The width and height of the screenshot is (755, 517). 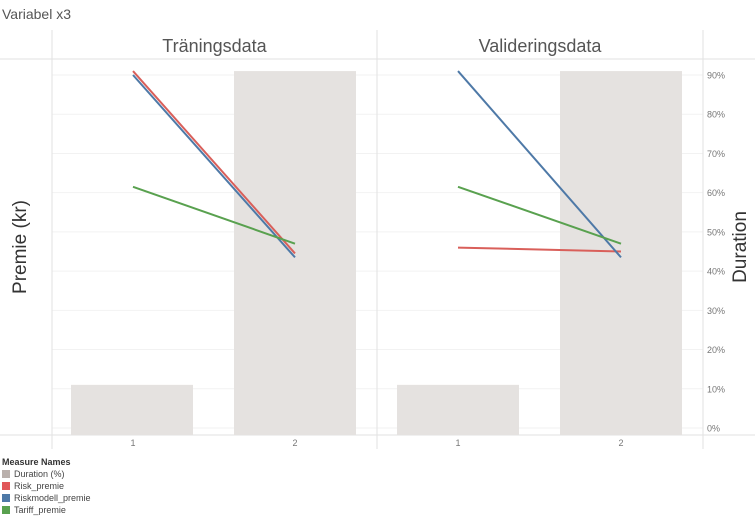 I want to click on y-tick-label: 90%, so click(x=716, y=76).